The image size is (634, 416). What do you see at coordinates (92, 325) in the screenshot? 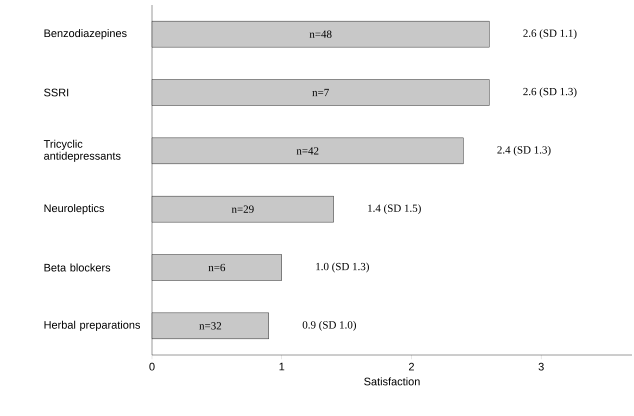
I see `y-tick-label: Herbal preparations` at bounding box center [92, 325].